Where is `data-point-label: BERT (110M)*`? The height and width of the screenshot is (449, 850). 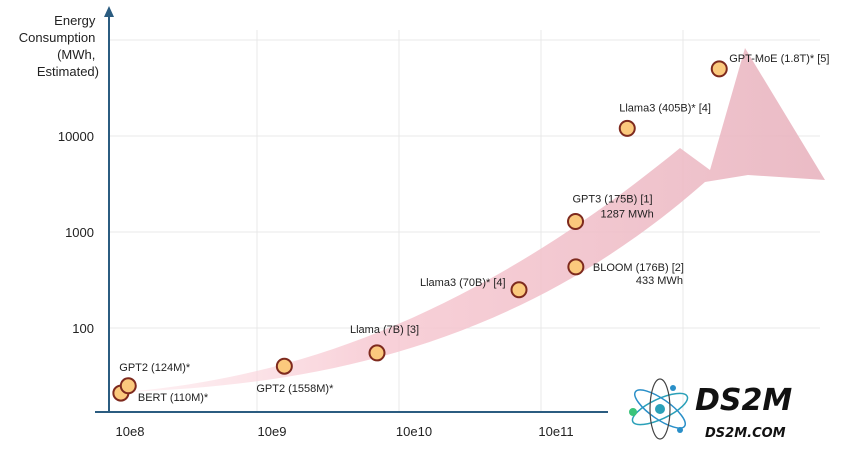
data-point-label: BERT (110M)* is located at coordinates (173, 398).